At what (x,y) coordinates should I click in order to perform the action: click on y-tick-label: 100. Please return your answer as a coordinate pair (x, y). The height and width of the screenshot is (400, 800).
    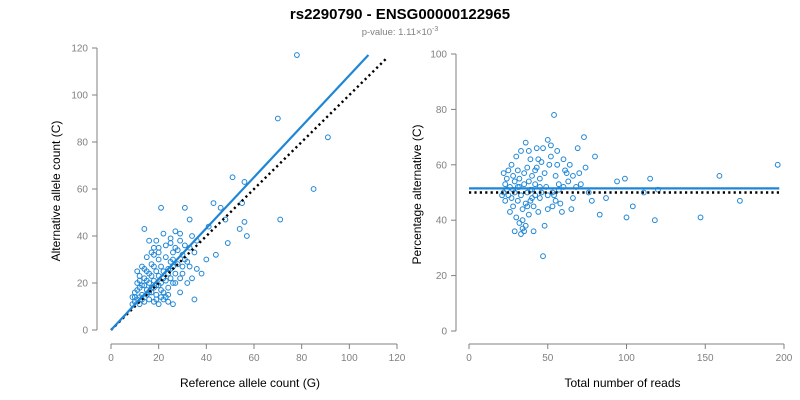
    Looking at the image, I should click on (79, 96).